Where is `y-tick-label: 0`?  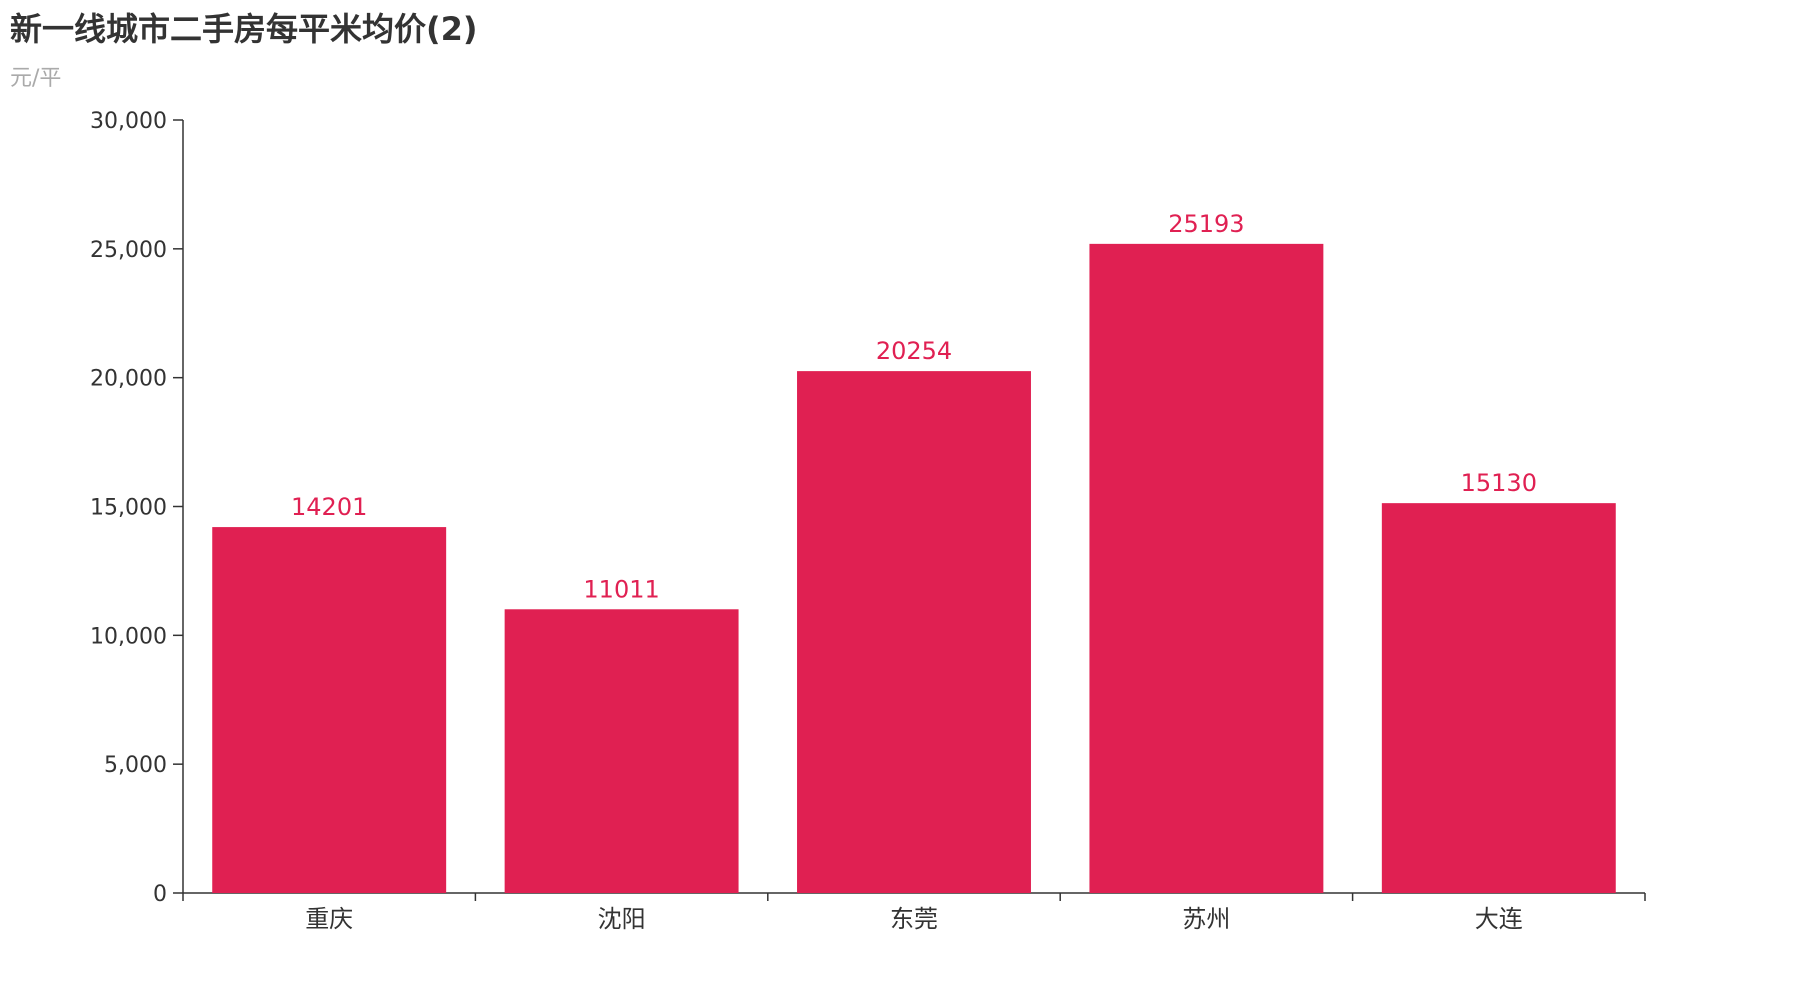 y-tick-label: 0 is located at coordinates (160, 894).